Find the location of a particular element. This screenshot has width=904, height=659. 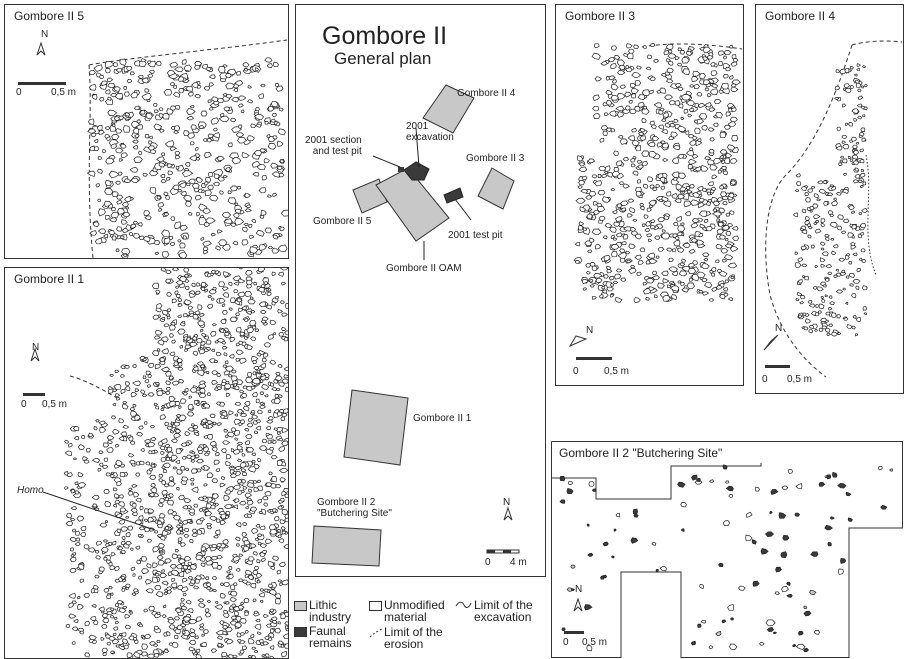

scale-start: 0 is located at coordinates (488, 562).